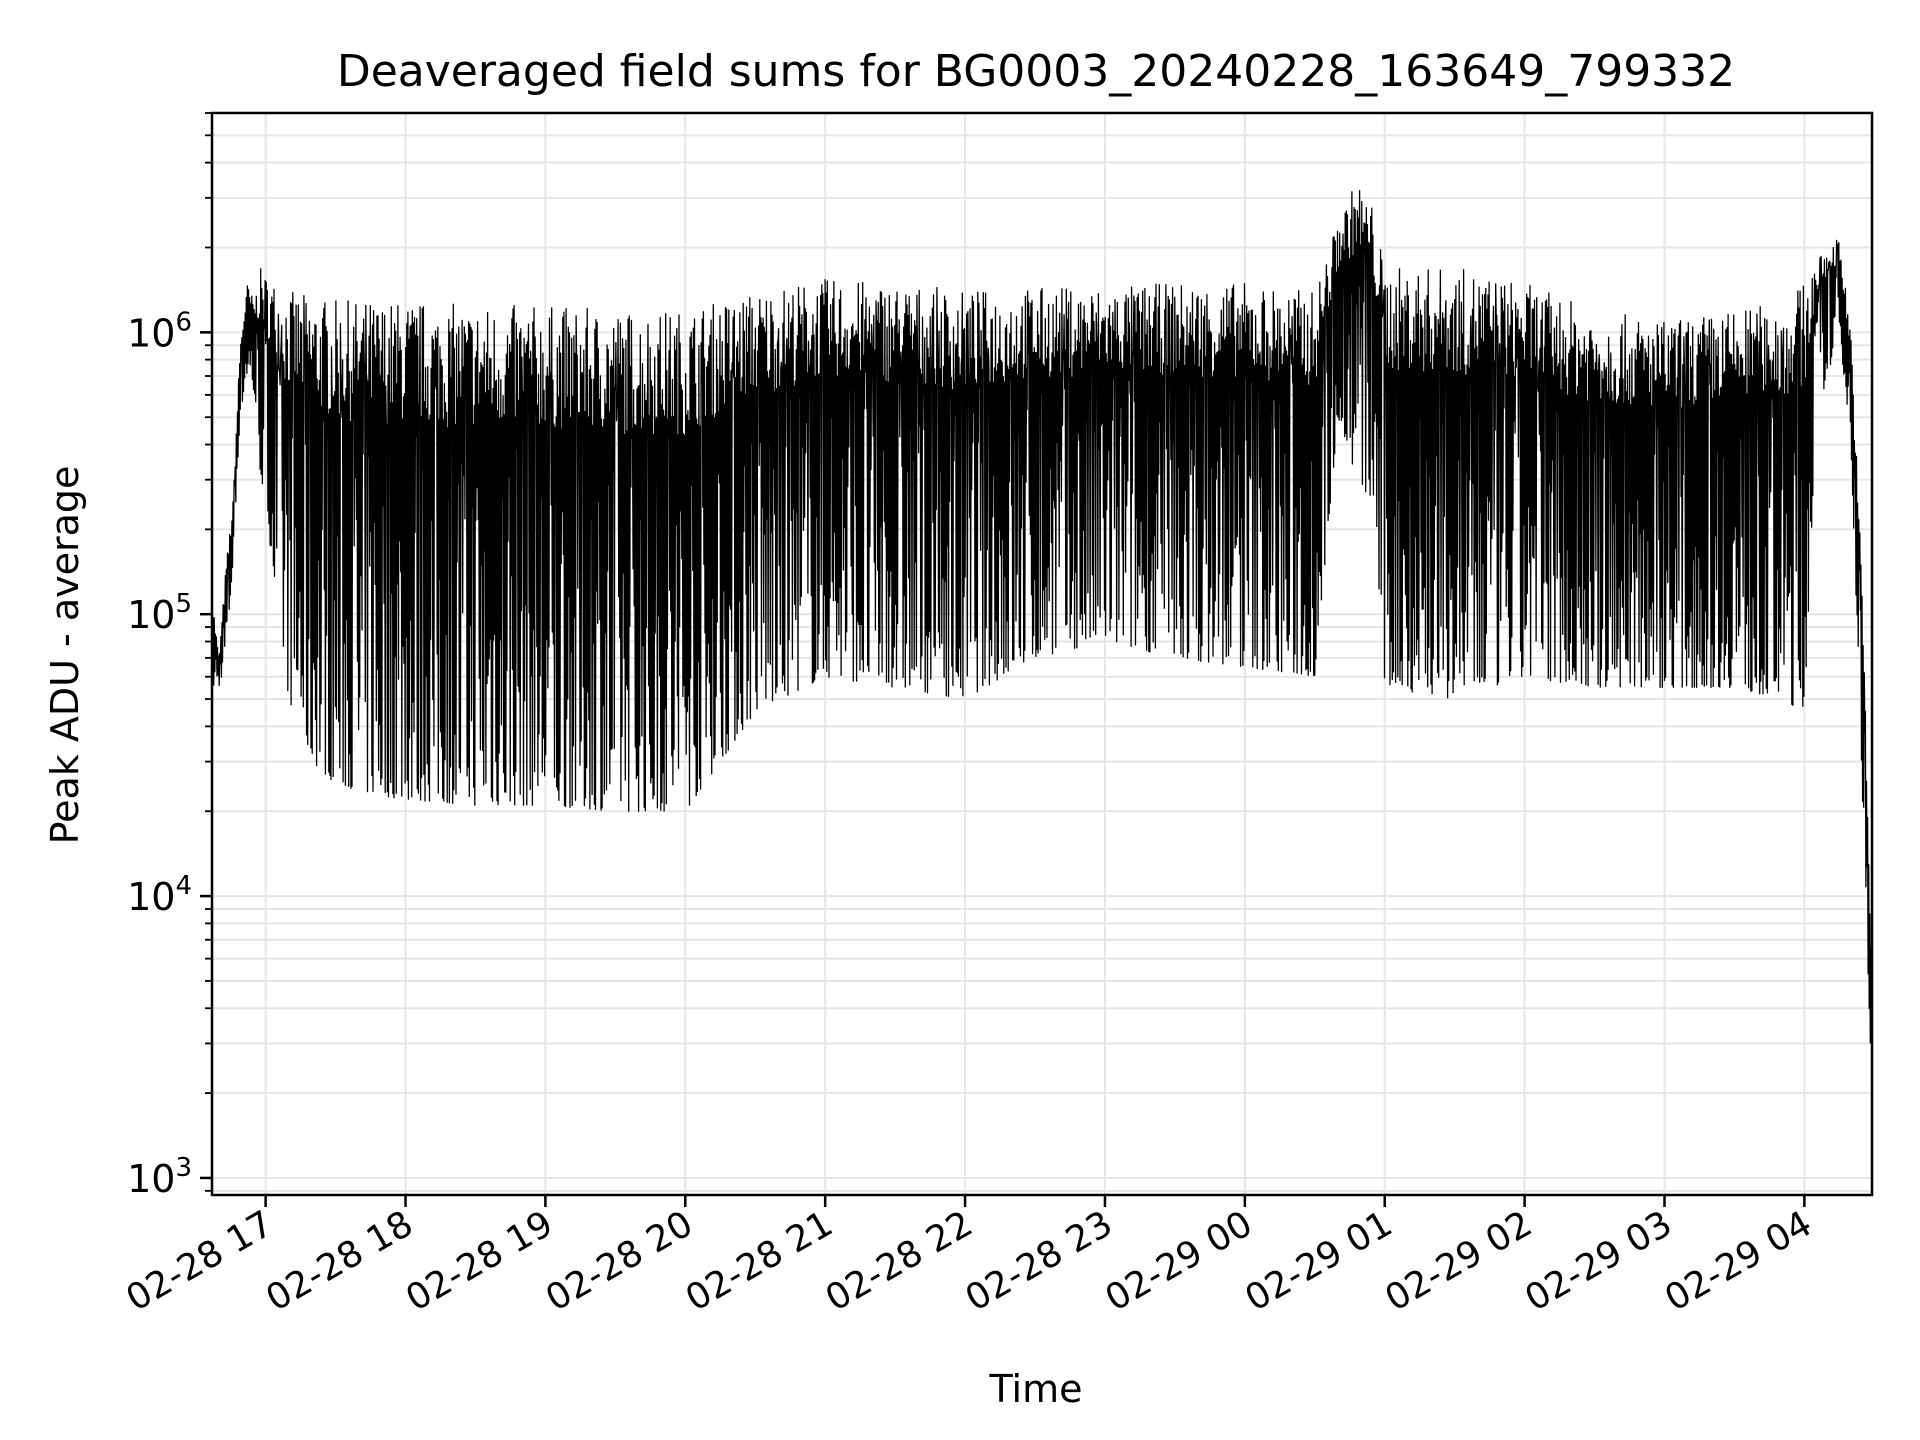 The height and width of the screenshot is (1440, 1920). I want to click on y-tick-label: 10³, so click(159, 1177).